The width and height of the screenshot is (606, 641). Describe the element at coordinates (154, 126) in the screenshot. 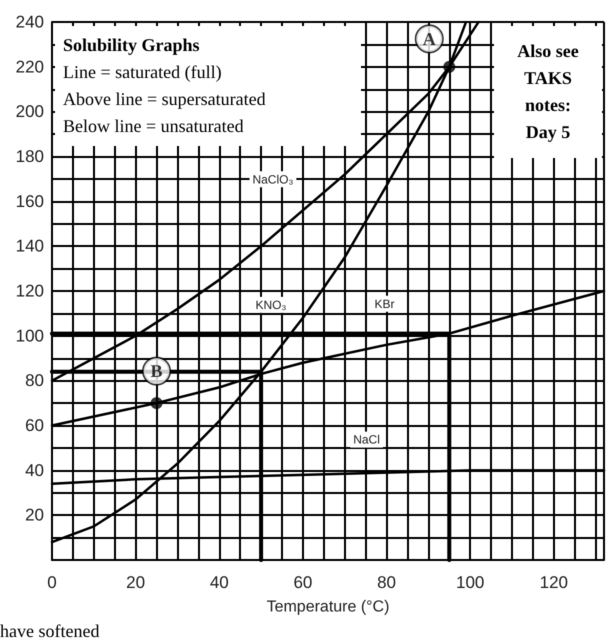

I see `annotation: Below line = unsaturated` at that location.